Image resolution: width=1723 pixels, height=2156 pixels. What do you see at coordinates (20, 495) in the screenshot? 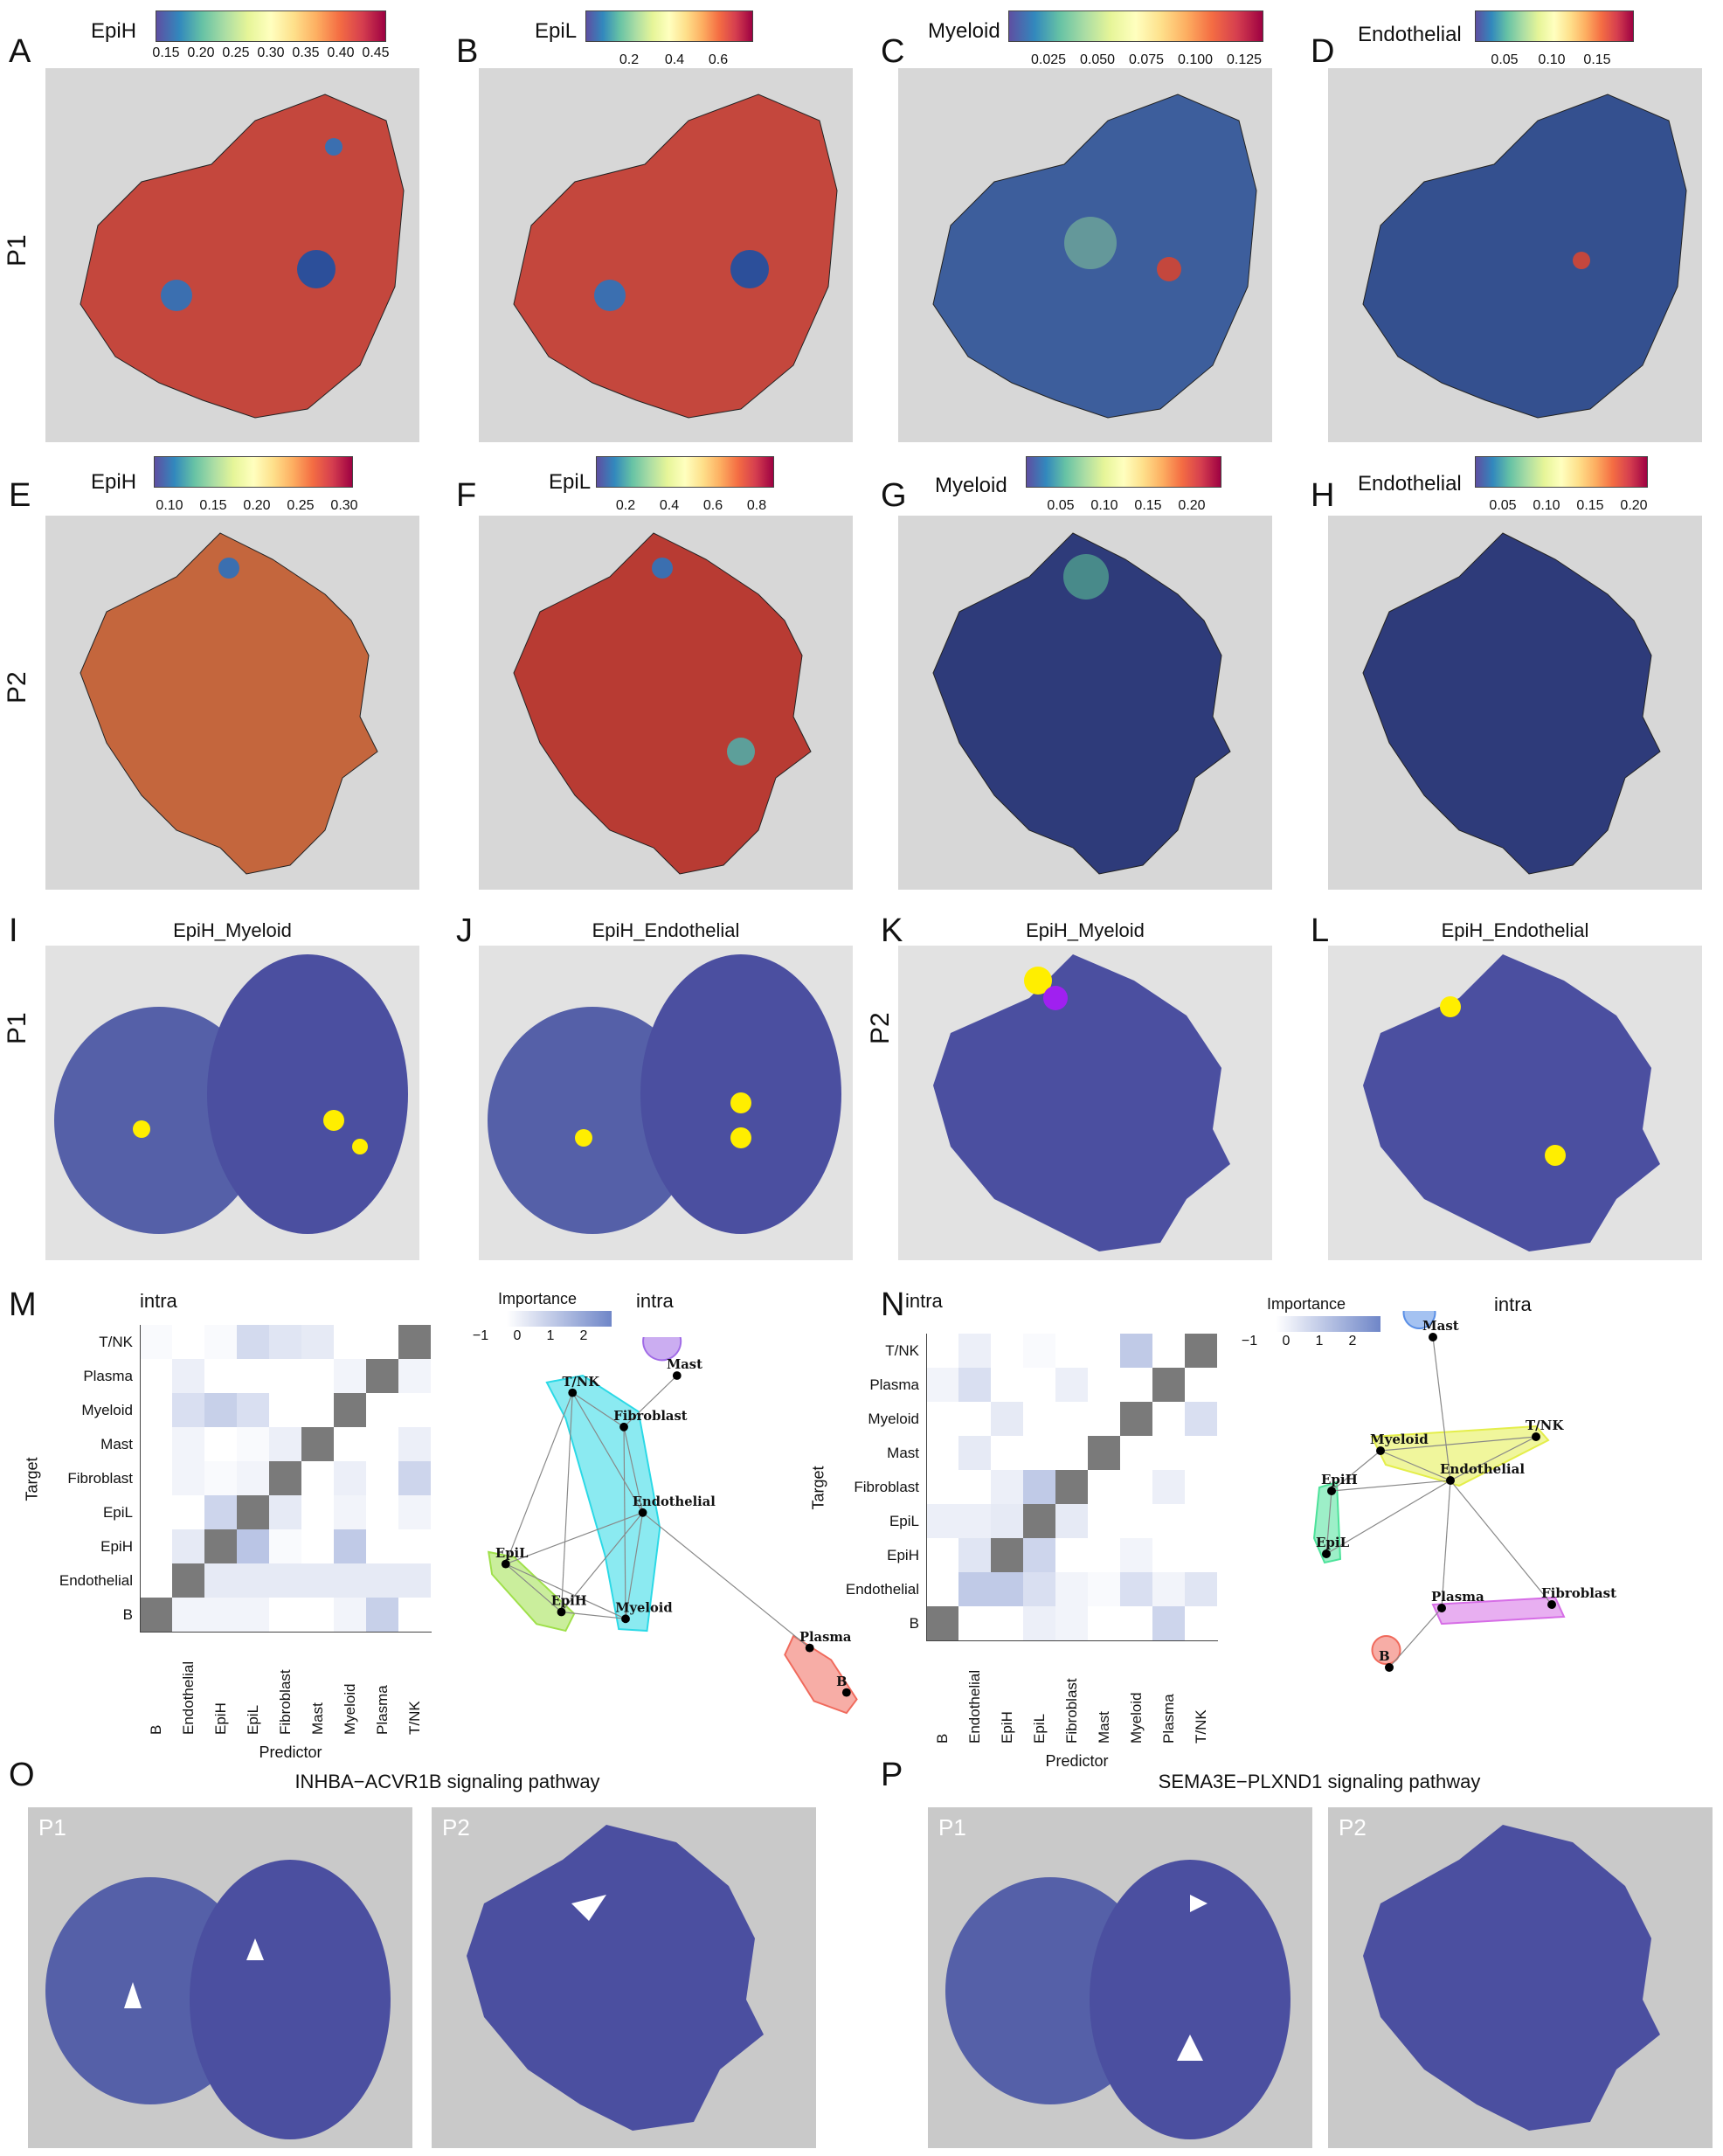
I see `panel-e-letter: E` at bounding box center [20, 495].